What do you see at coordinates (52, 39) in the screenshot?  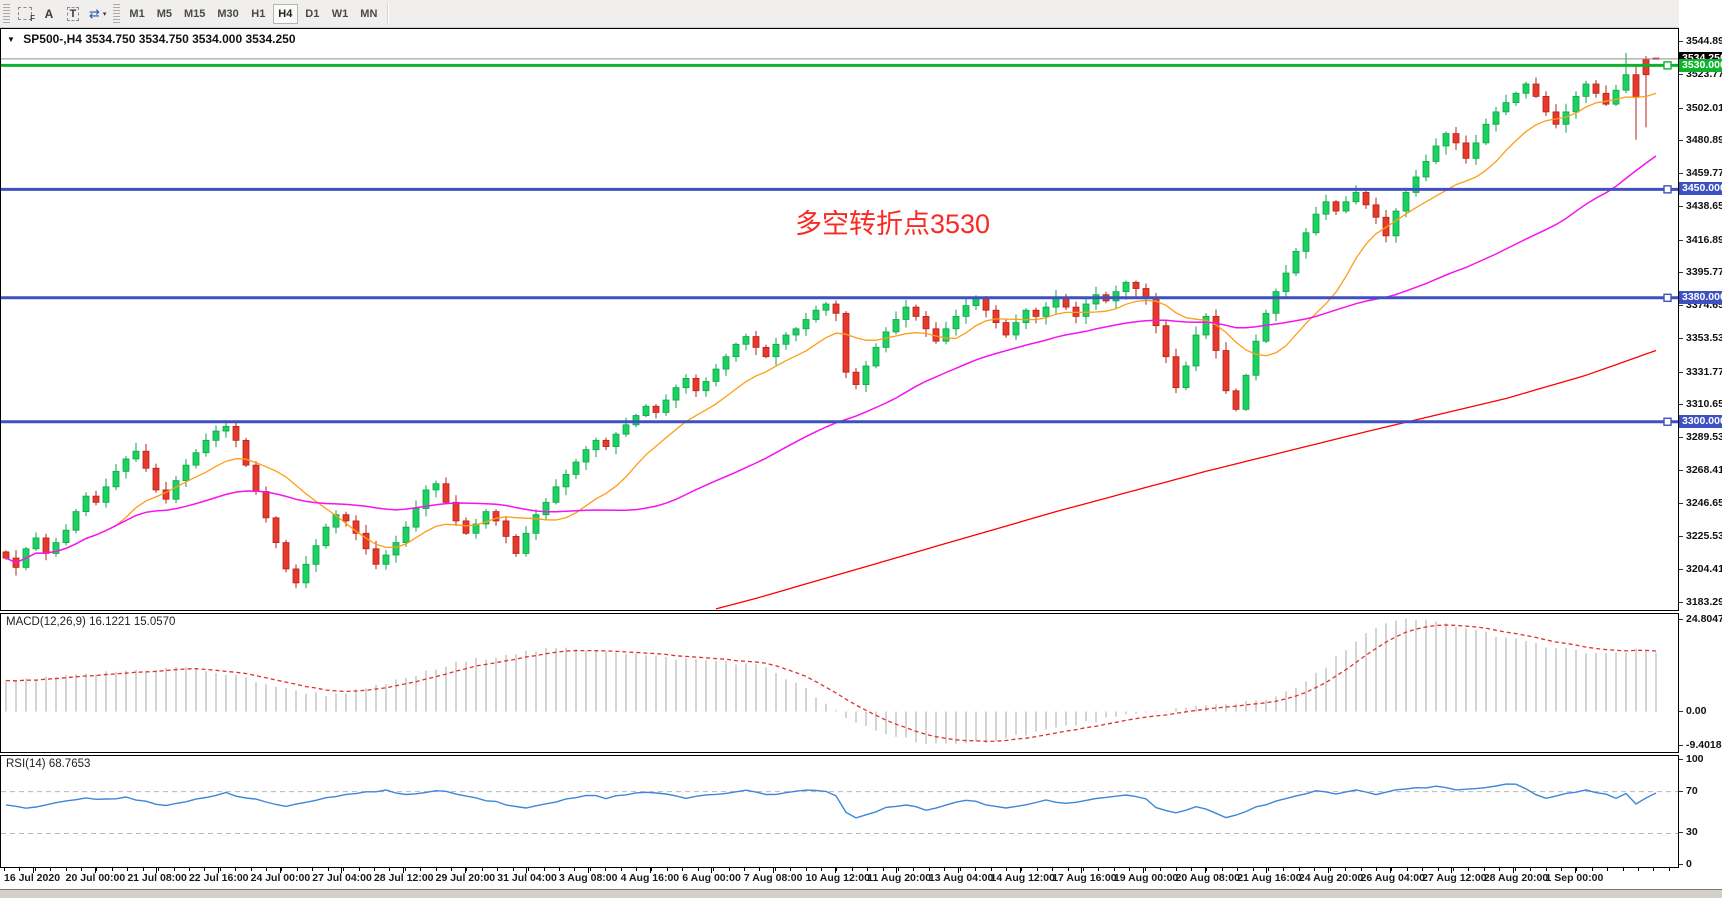 I see `symbol-period-label: SP500-,H4` at bounding box center [52, 39].